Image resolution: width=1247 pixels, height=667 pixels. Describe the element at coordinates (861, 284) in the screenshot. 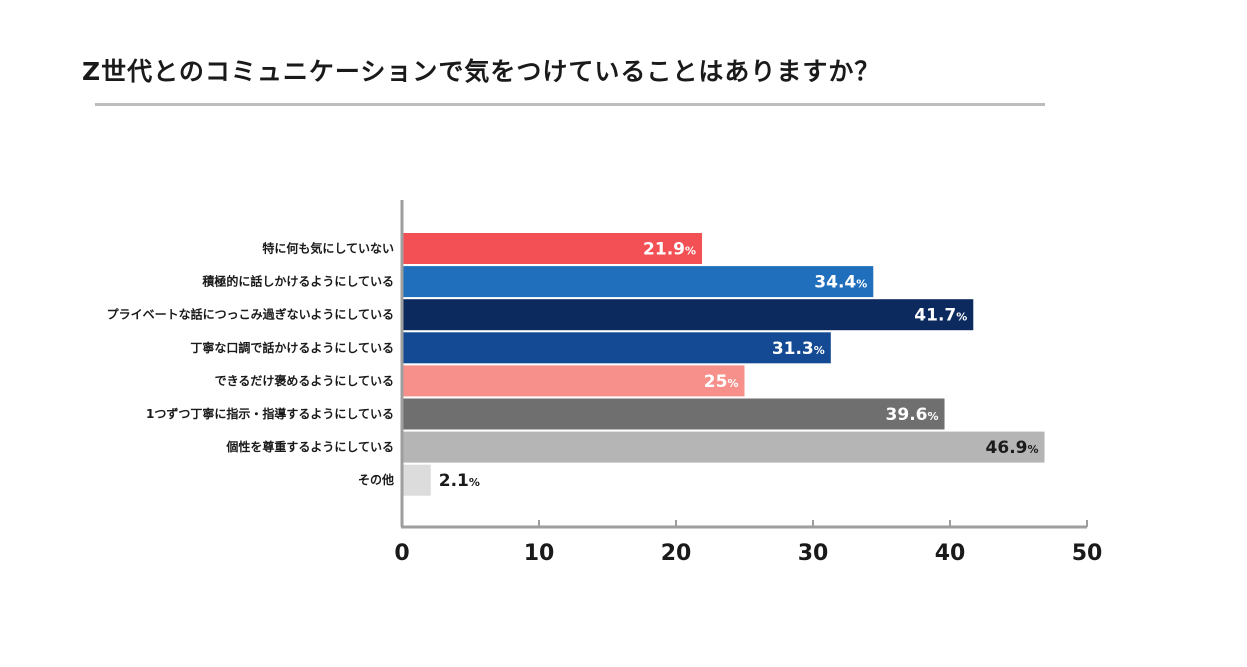

I see `data-label-unit-1: %` at that location.